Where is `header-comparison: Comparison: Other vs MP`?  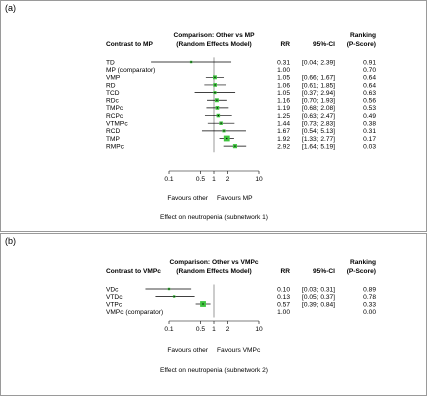 header-comparison: Comparison: Other vs MP is located at coordinates (215, 35).